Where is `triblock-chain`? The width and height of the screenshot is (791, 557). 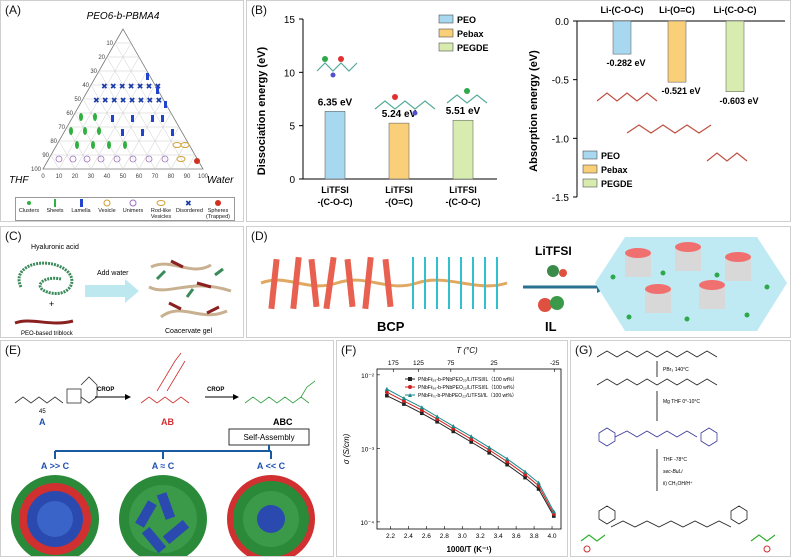 triblock-chain is located at coordinates (44, 322).